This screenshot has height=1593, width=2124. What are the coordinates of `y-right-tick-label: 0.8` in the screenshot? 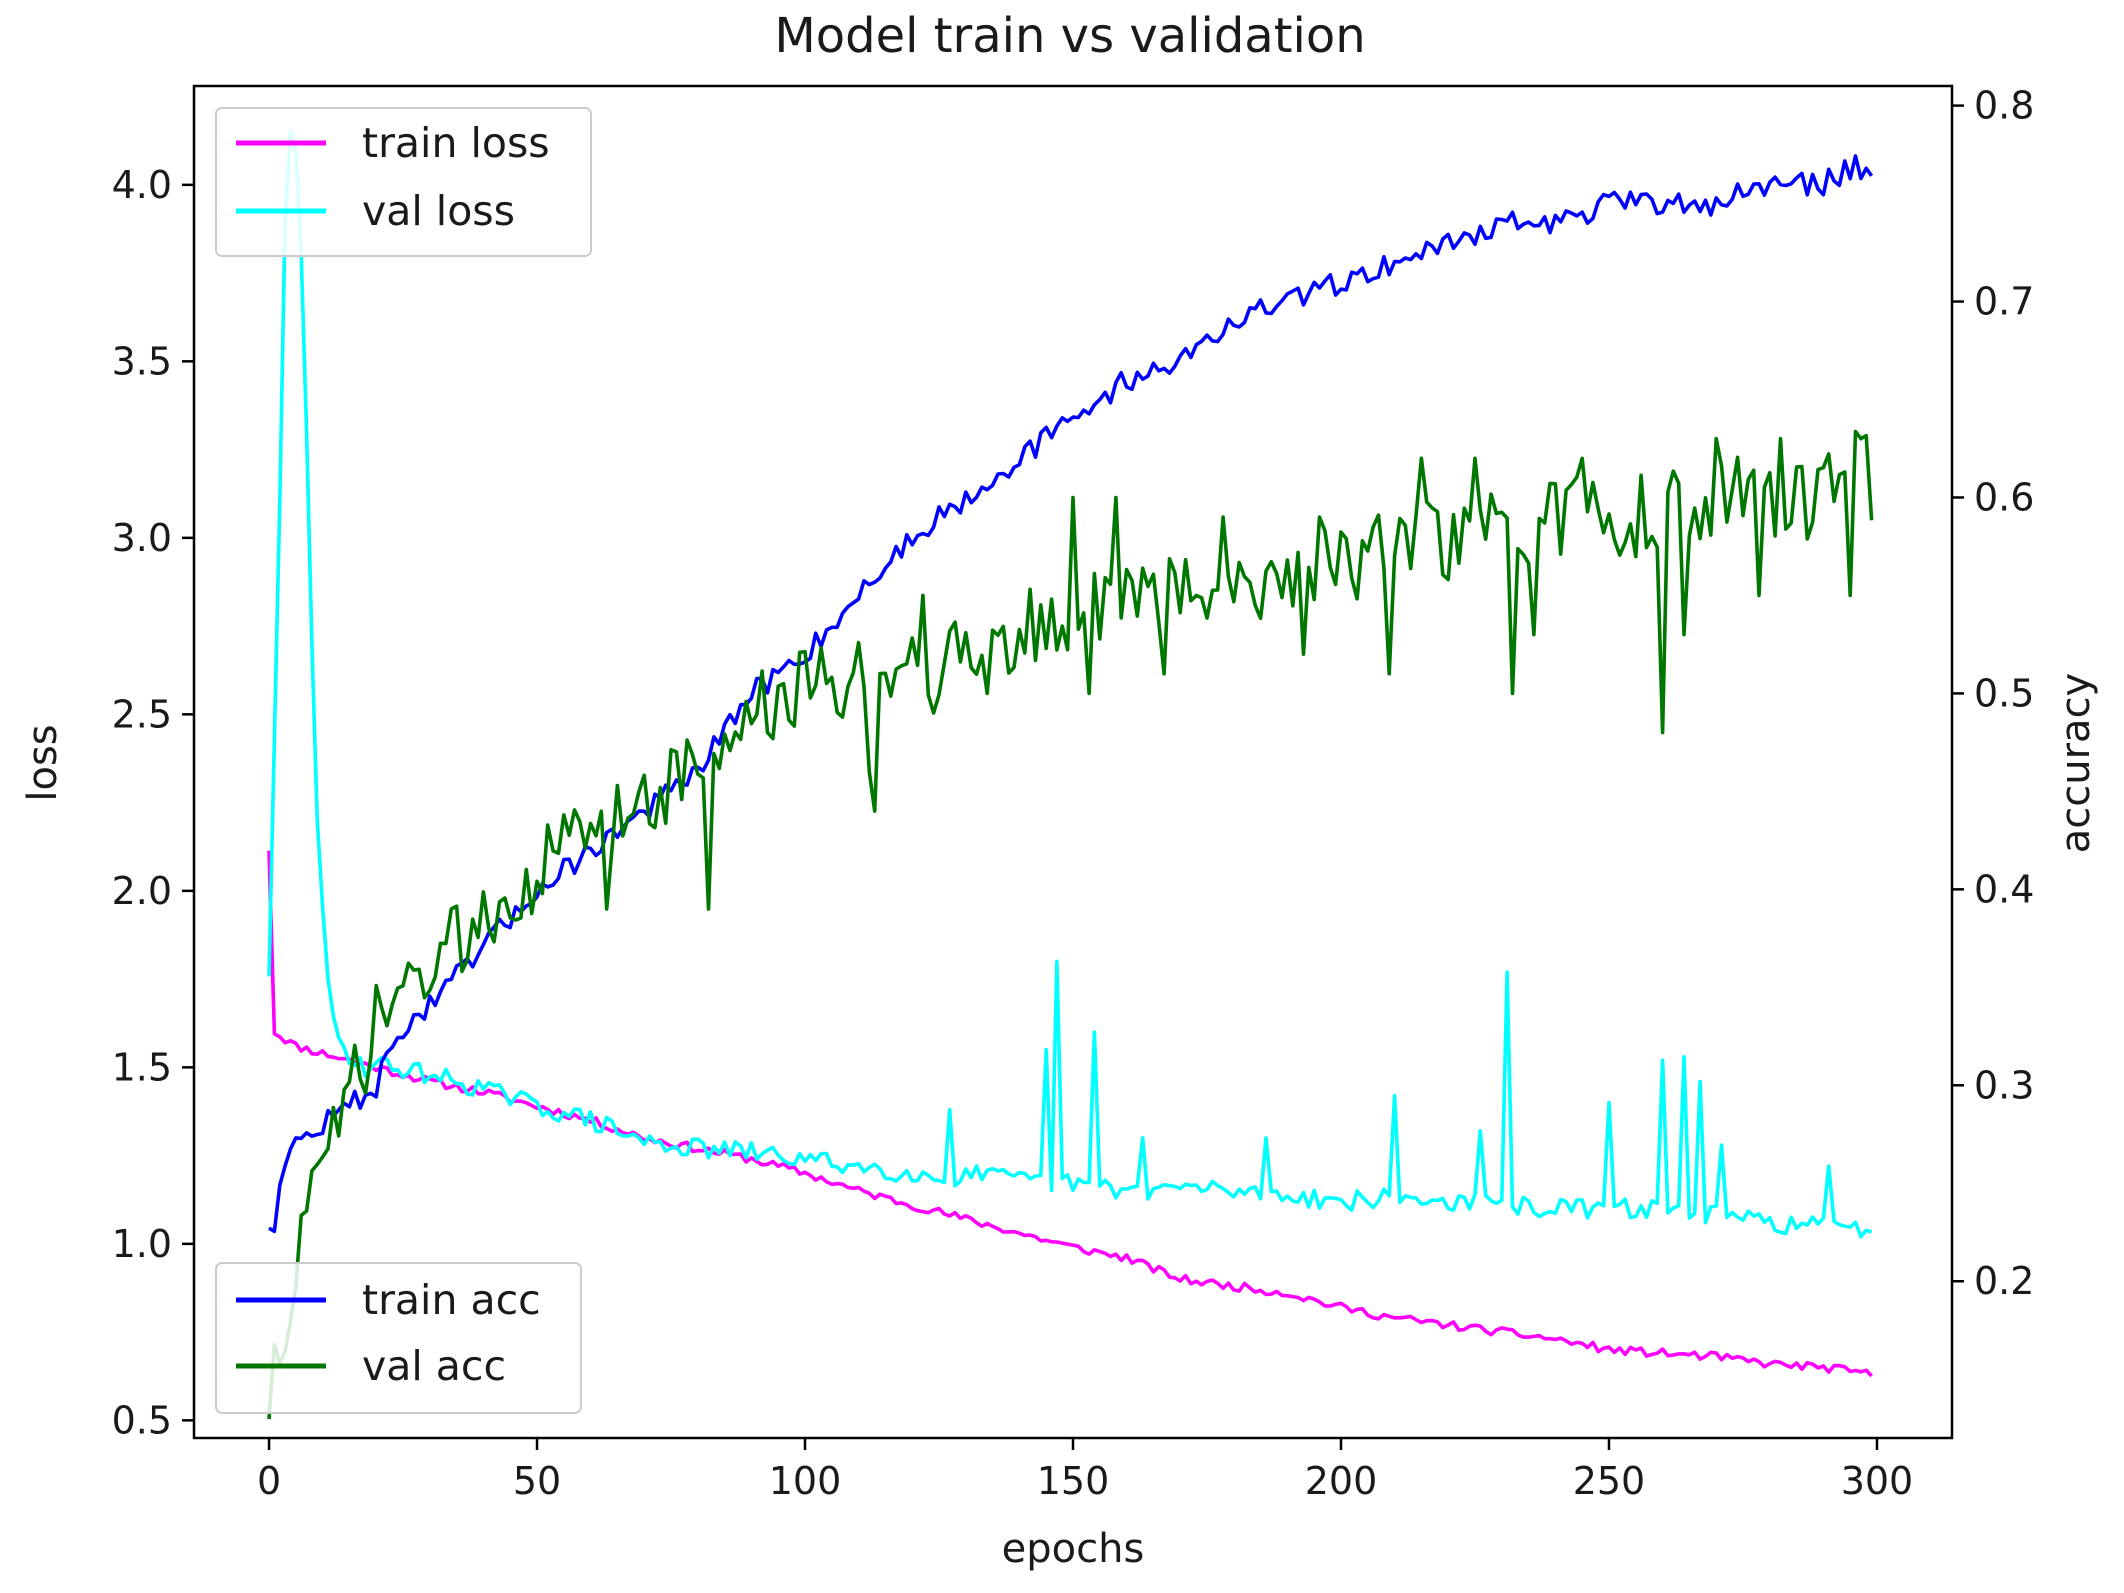 It's located at (2004, 106).